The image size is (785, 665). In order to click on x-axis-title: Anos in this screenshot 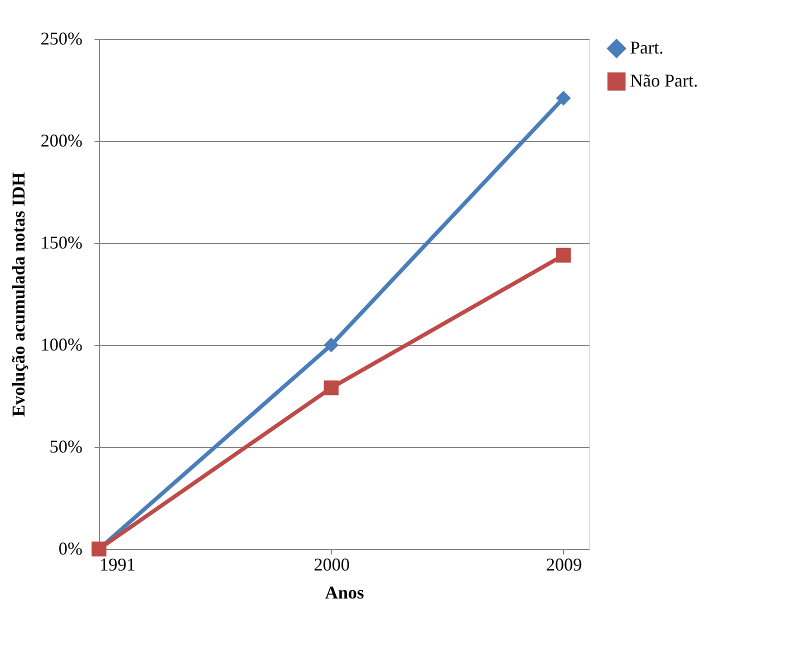, I will do `click(344, 592)`.